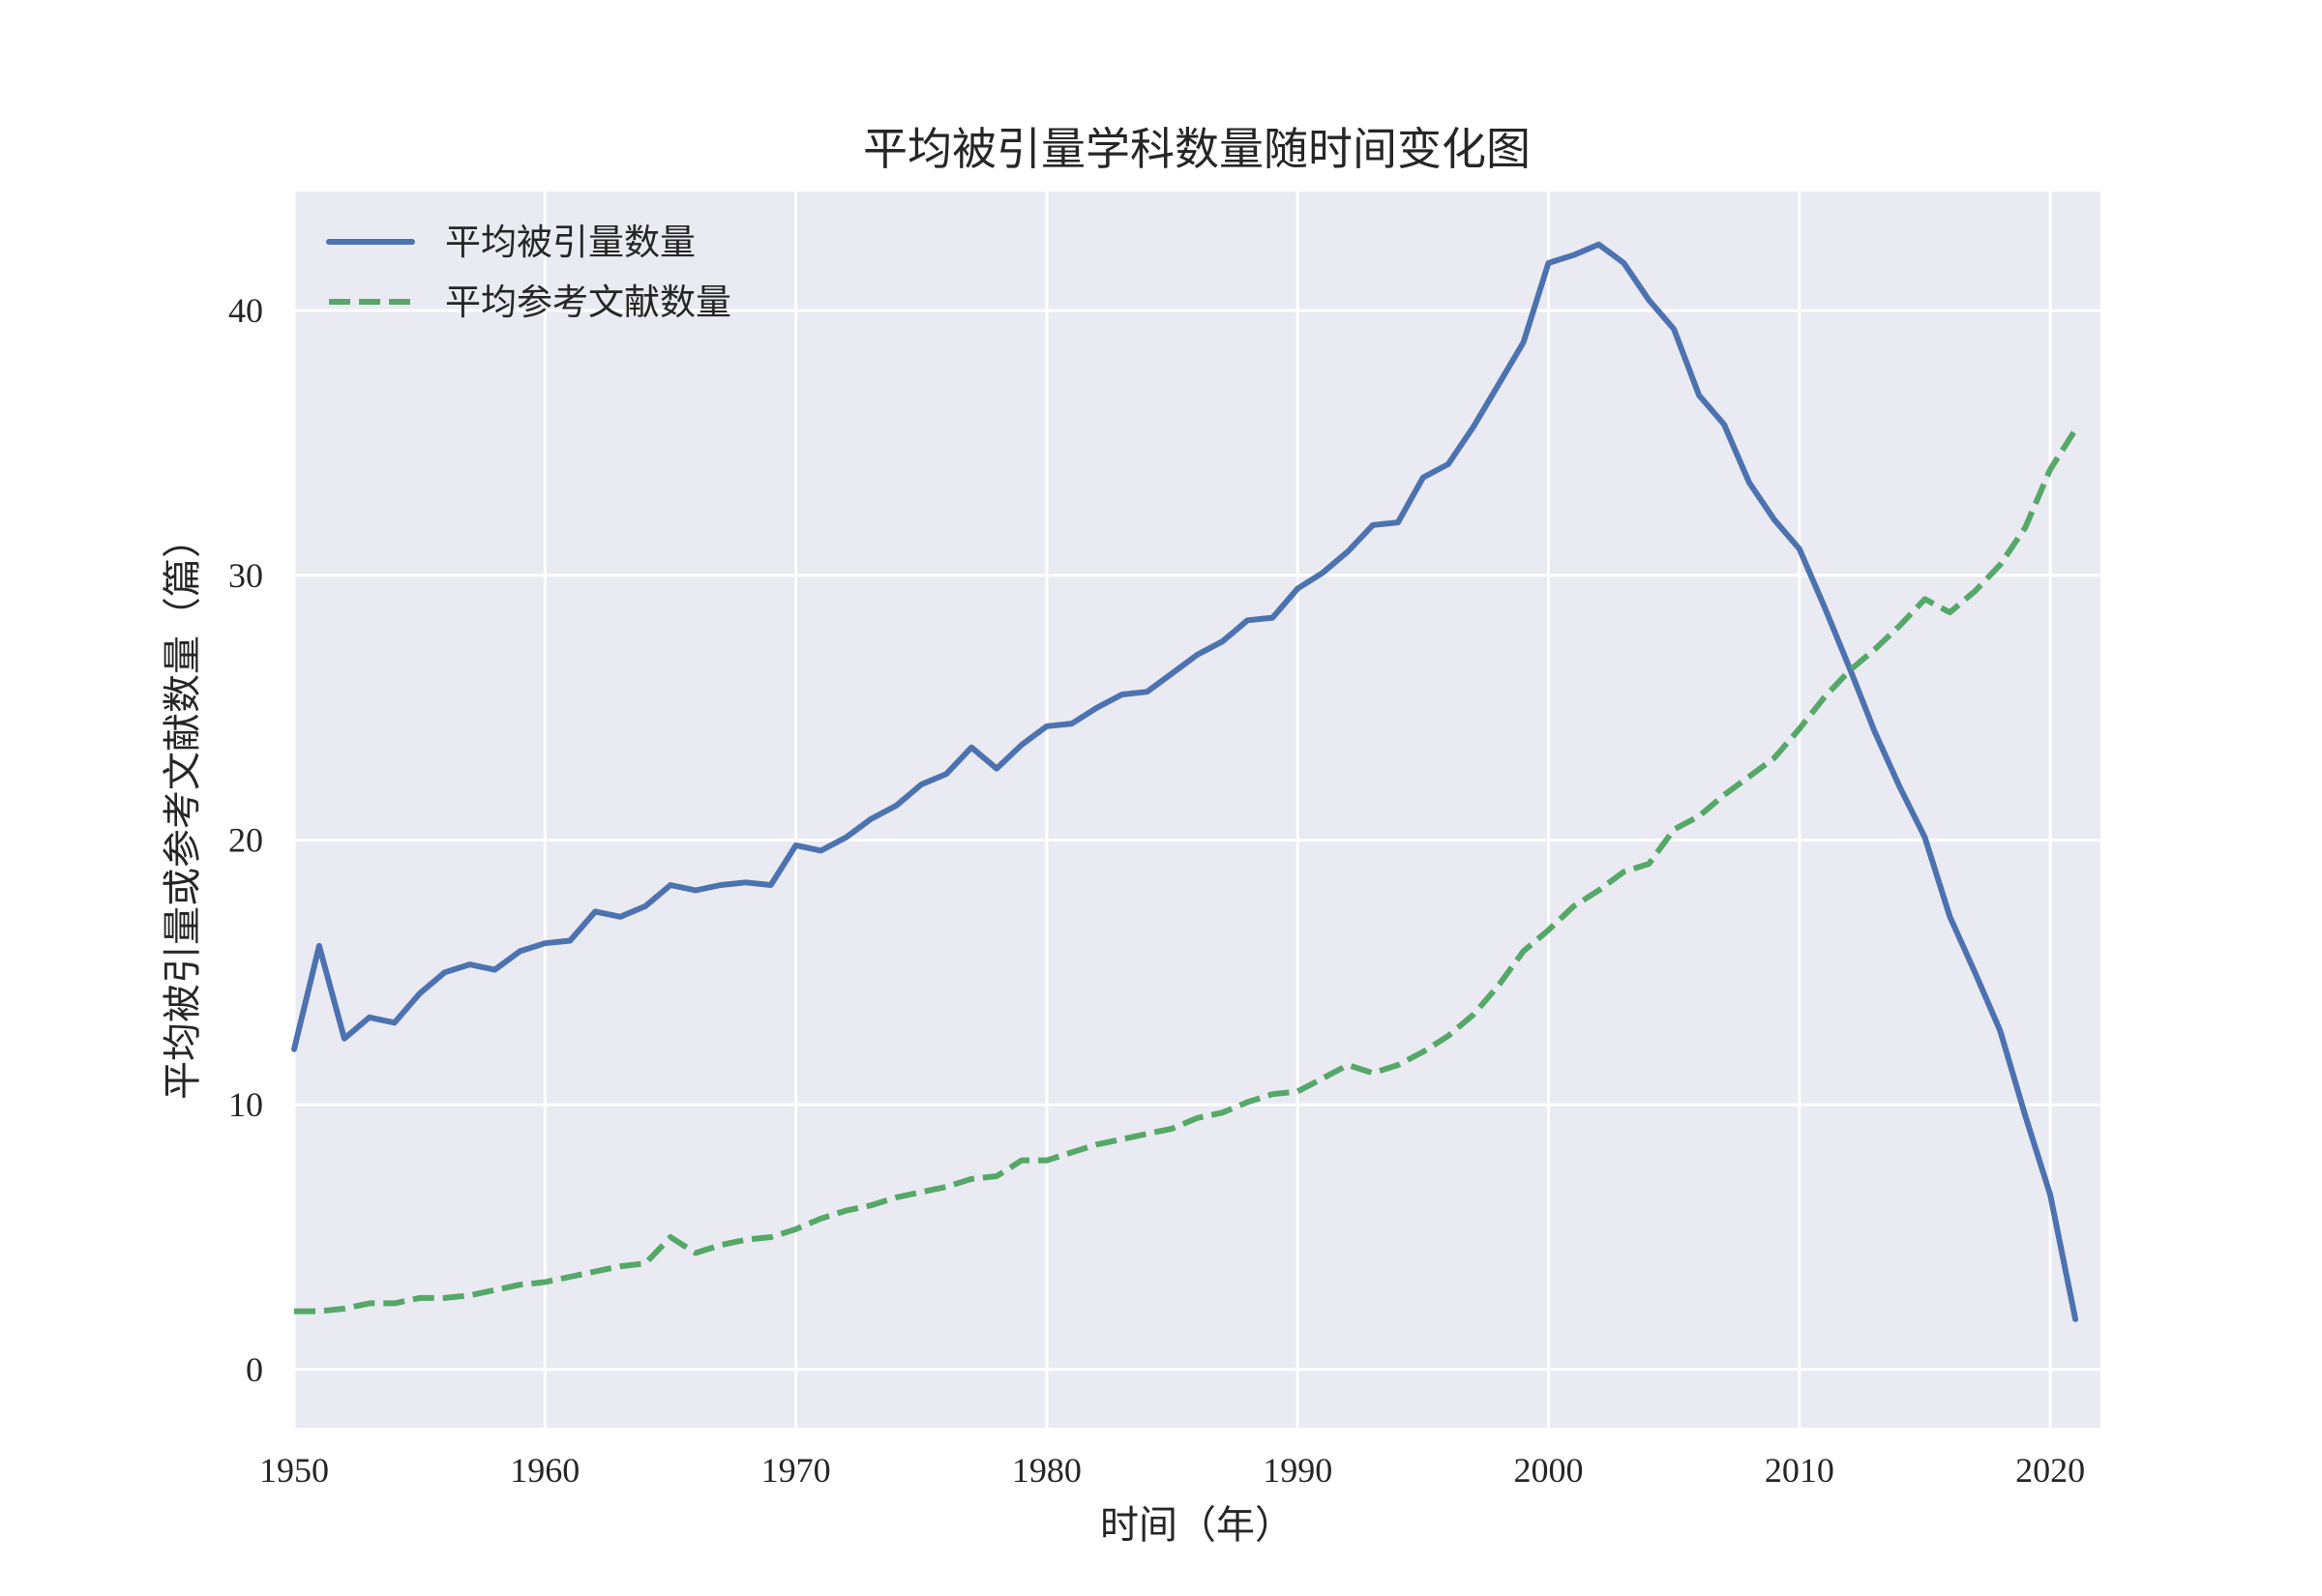  I want to click on y-tick-label: 20, so click(245, 839).